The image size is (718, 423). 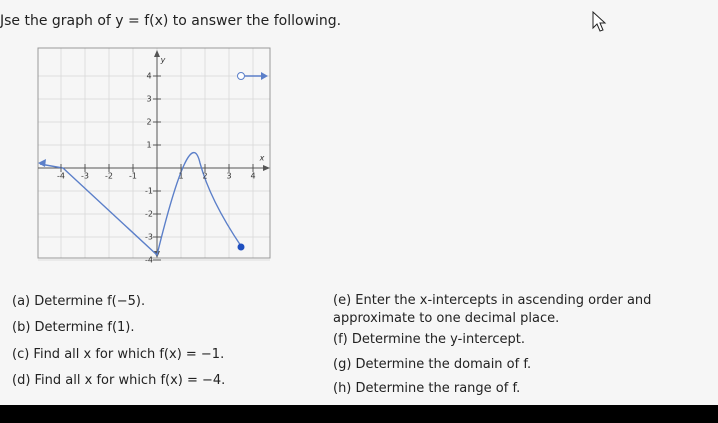 I want to click on y-tick-label: 3, so click(x=148, y=99).